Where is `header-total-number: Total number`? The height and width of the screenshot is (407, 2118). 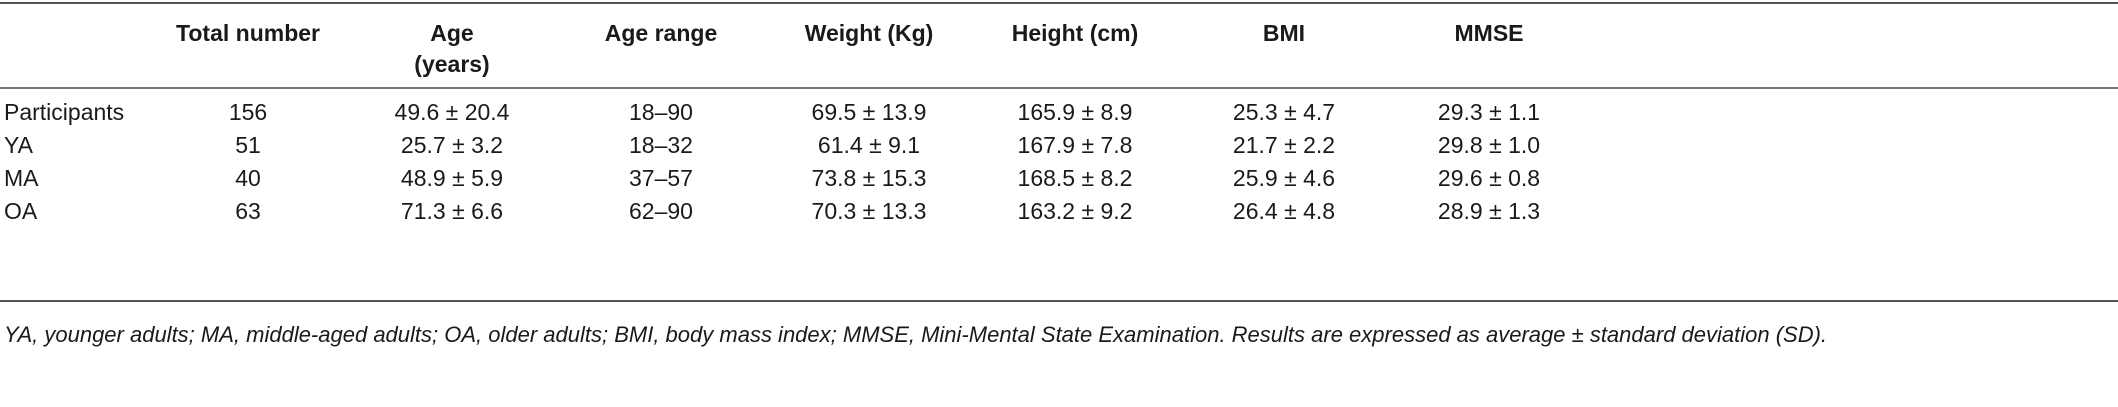 header-total-number: Total number is located at coordinates (248, 33).